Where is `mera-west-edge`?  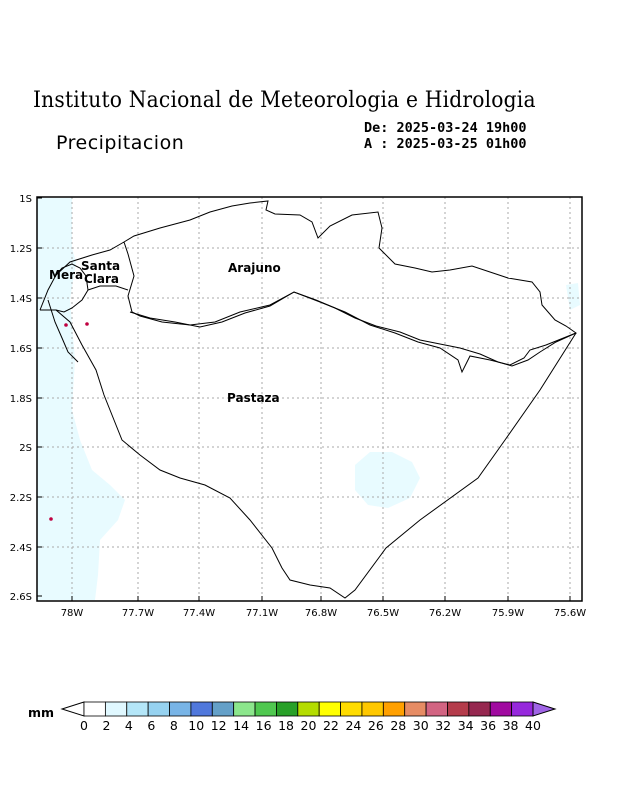
mera-west-edge is located at coordinates (63, 331).